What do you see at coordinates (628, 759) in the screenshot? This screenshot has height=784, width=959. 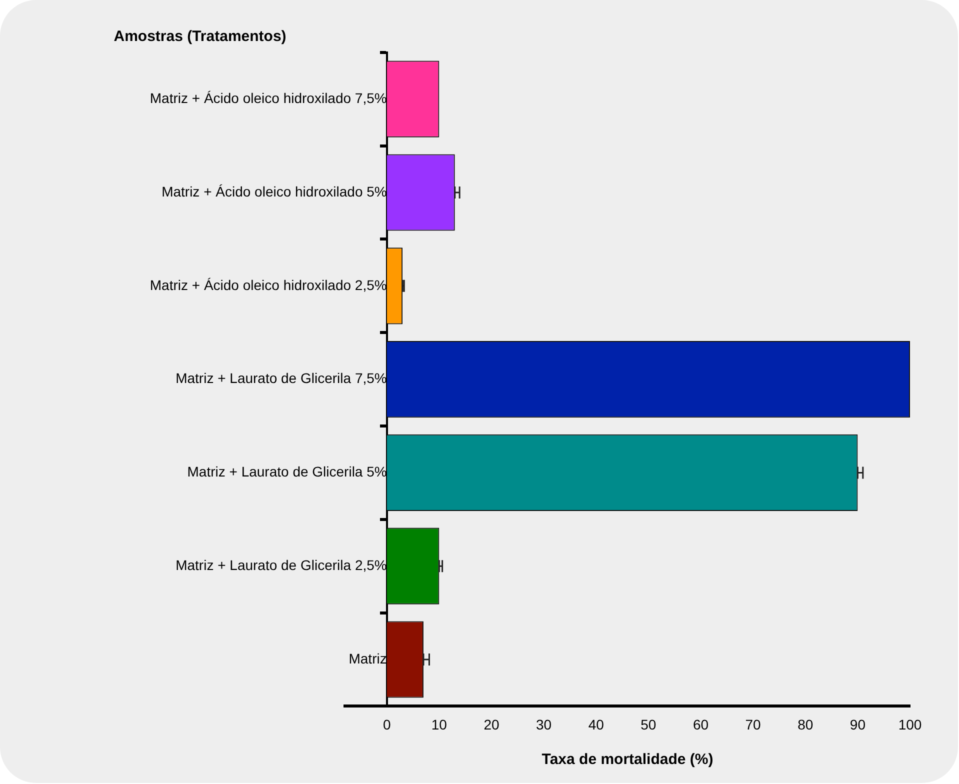 I see `x-axis-title: Taxa de mortalidade (%)` at bounding box center [628, 759].